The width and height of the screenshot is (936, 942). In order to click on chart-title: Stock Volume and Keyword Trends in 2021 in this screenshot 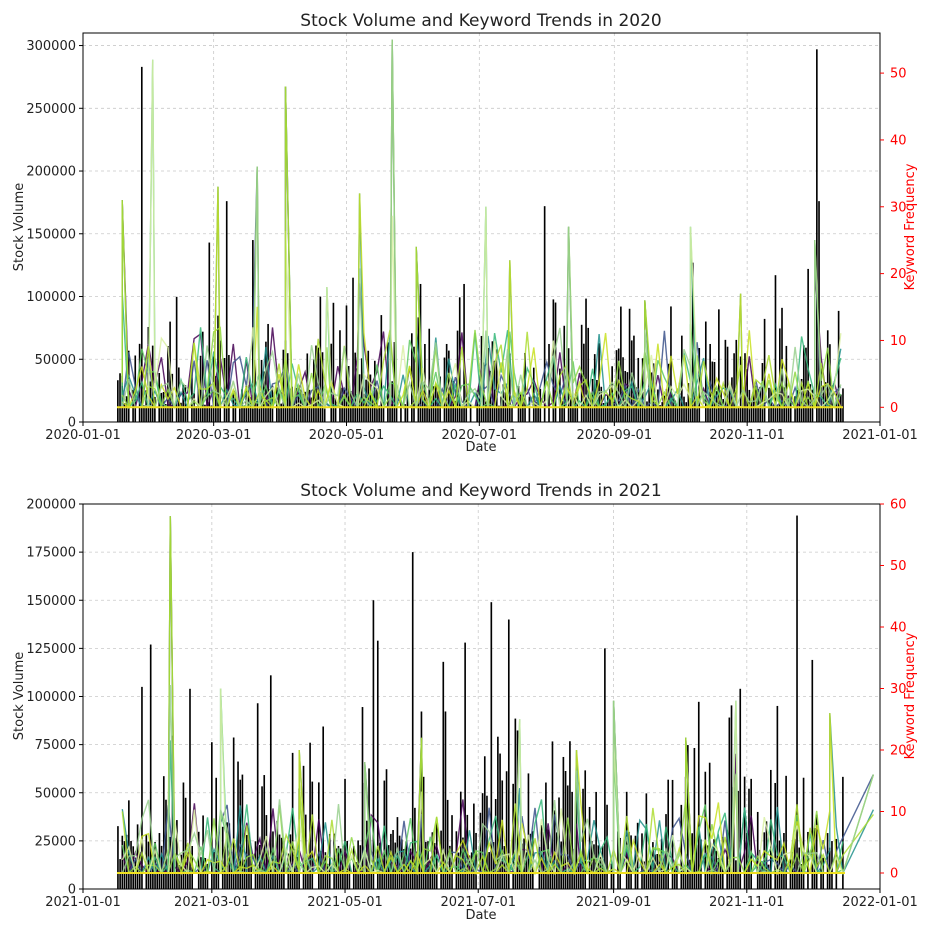, I will do `click(480, 491)`.